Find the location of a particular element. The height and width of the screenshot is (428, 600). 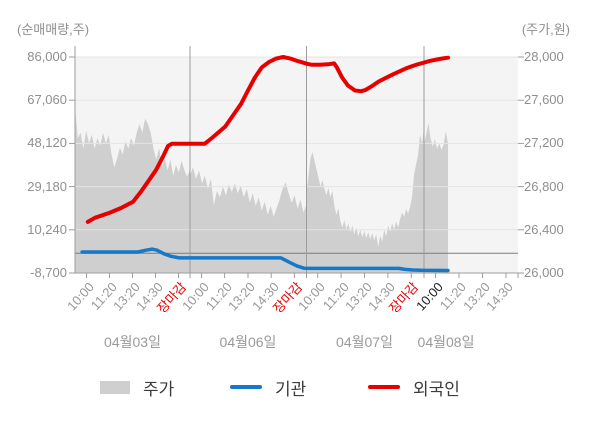

legend-label: 기관 is located at coordinates (291, 389).